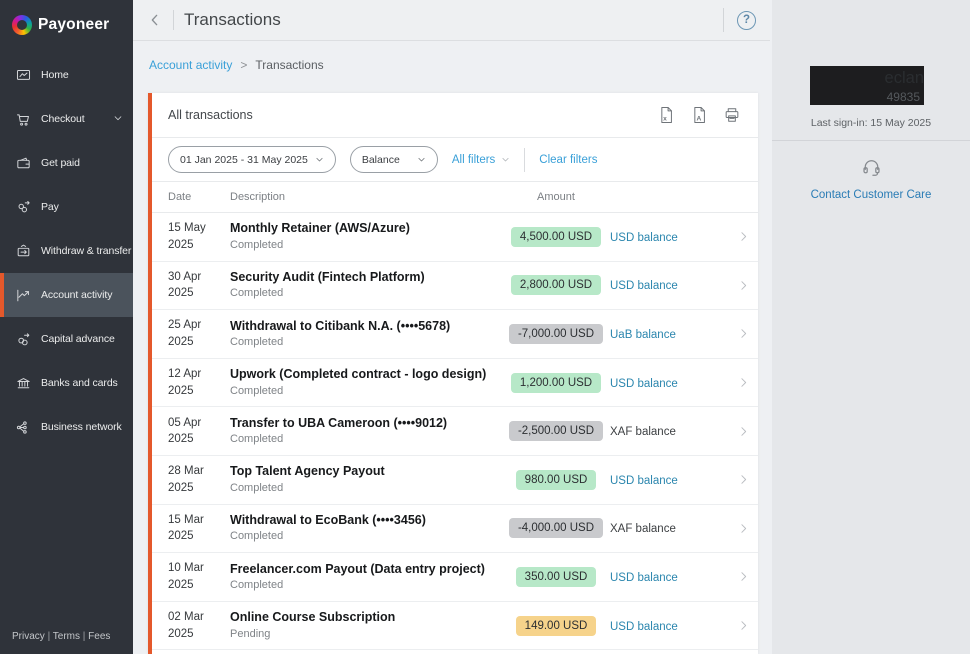 This screenshot has height=654, width=970. I want to click on balance-filter: Balance, so click(393, 159).